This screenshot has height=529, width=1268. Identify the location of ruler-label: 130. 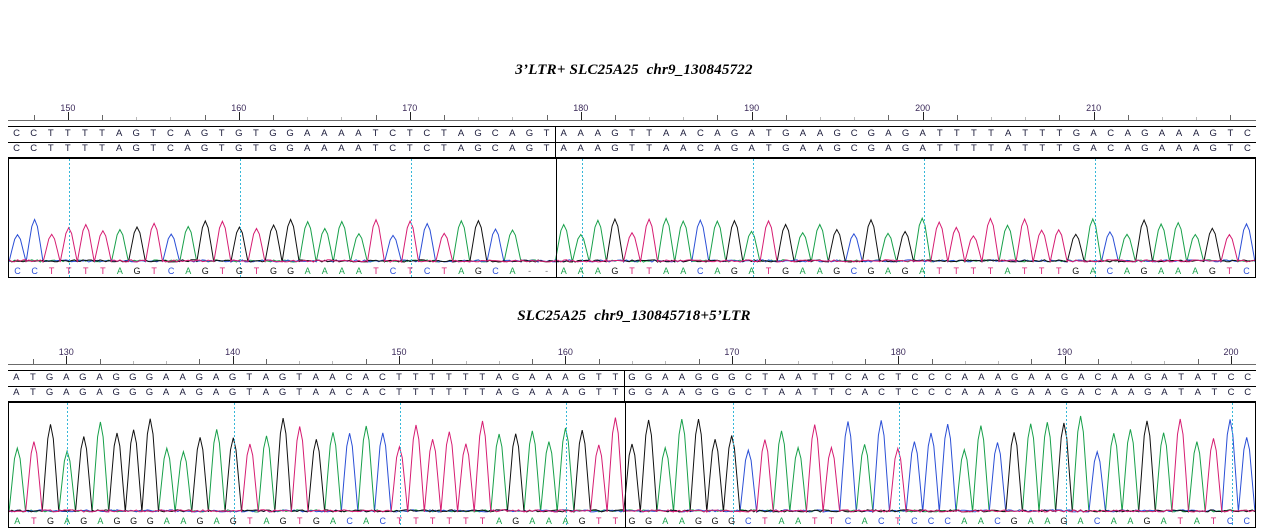
(66, 352).